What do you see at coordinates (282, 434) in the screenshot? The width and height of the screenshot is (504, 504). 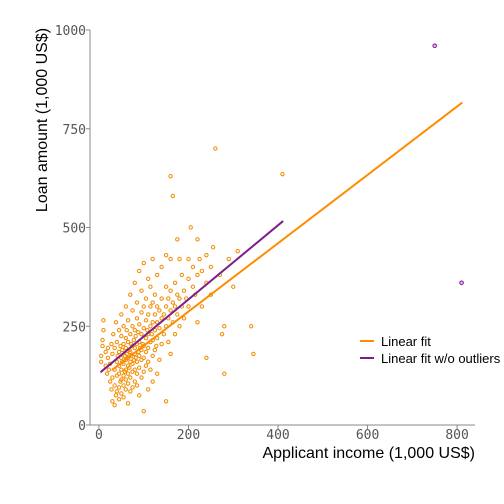 I see `x-ticks: 0 200 400 600 800` at bounding box center [282, 434].